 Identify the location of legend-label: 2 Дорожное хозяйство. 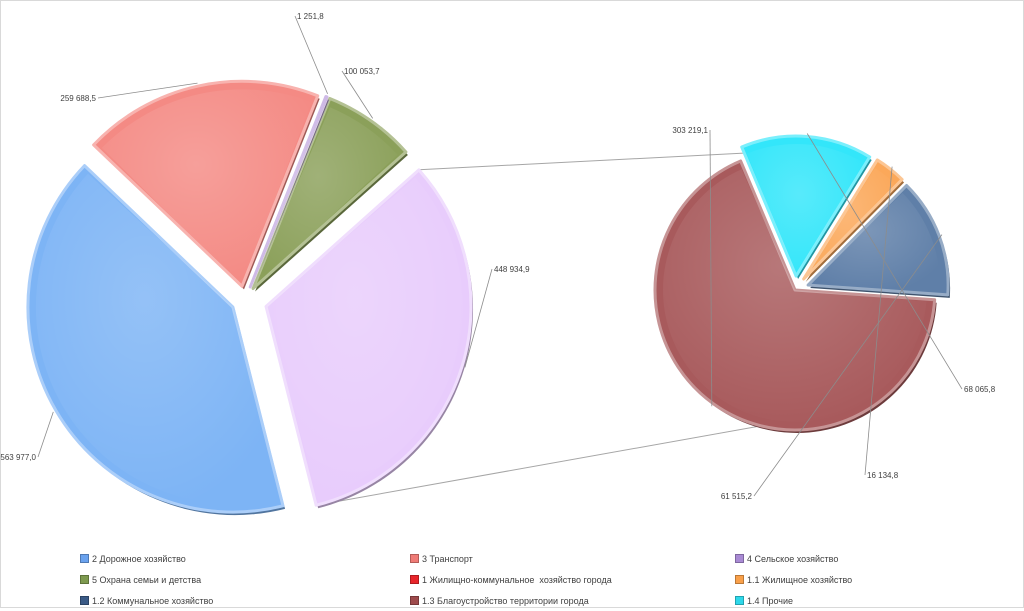
(139, 558).